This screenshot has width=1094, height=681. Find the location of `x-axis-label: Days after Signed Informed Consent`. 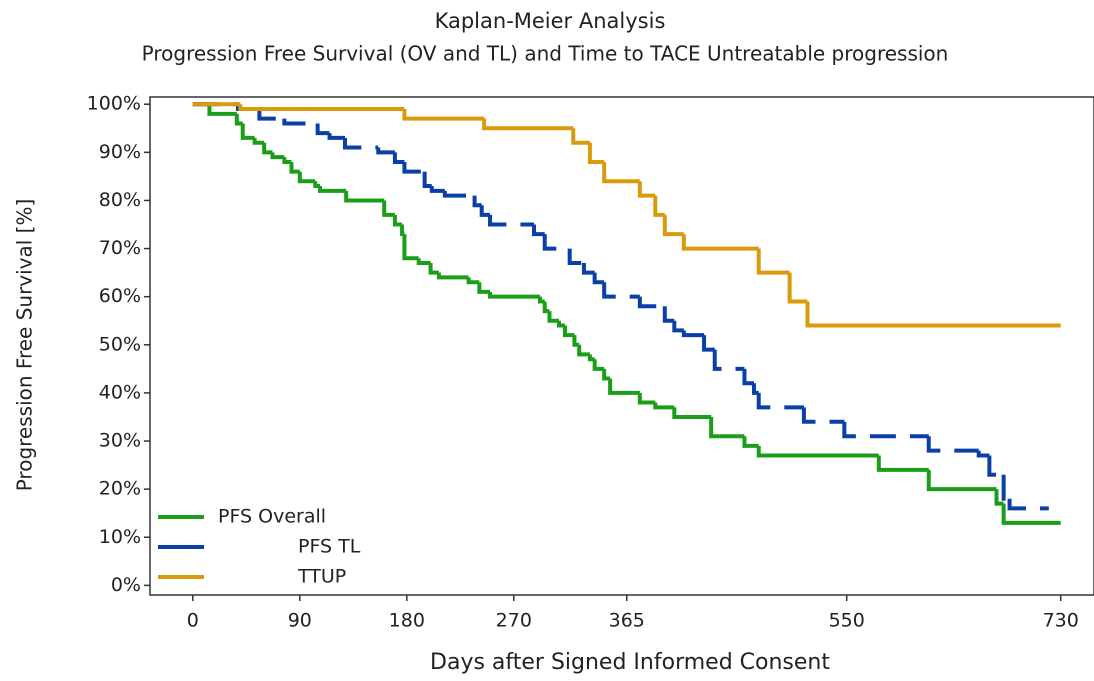

x-axis-label: Days after Signed Informed Consent is located at coordinates (630, 662).